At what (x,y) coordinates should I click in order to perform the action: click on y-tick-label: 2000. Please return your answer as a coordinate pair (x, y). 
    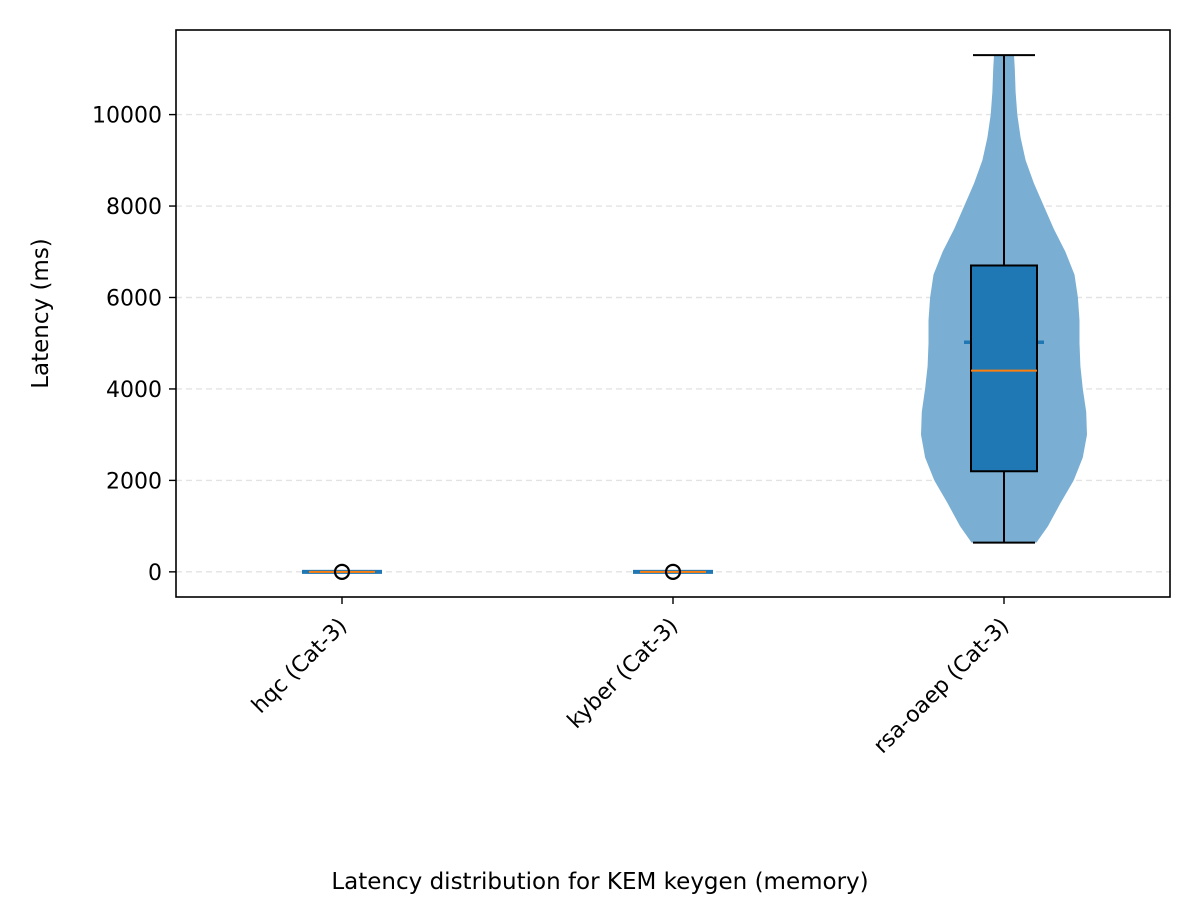
    Looking at the image, I should click on (134, 481).